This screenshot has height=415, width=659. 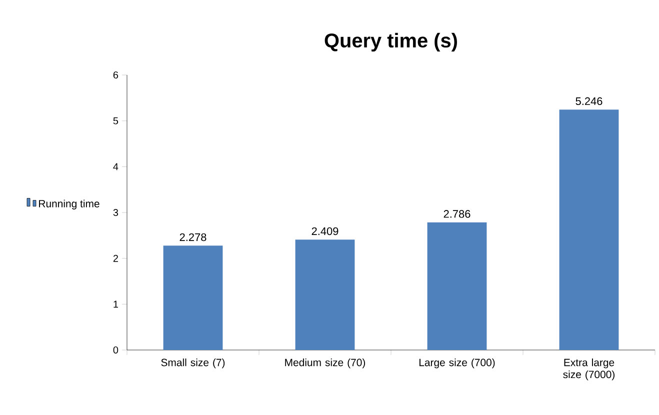 What do you see at coordinates (116, 304) in the screenshot?
I see `y-tick-label: 1` at bounding box center [116, 304].